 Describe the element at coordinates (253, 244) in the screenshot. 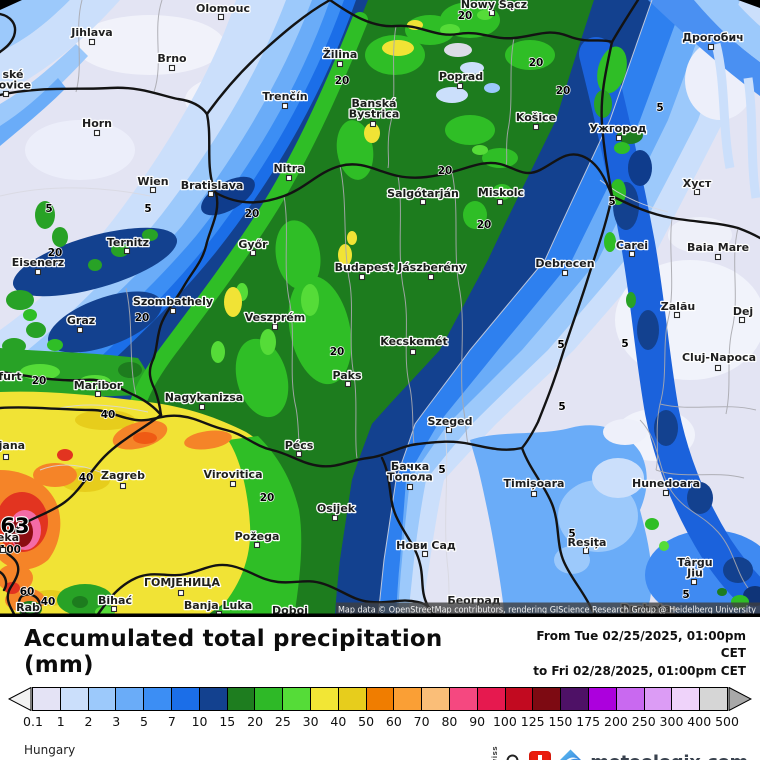

I see `city-label: Győr` at that location.